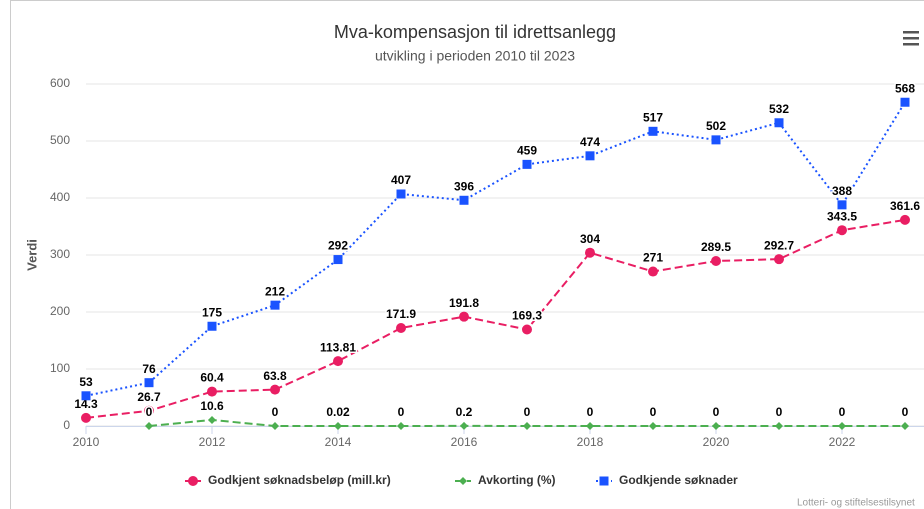 The width and height of the screenshot is (924, 509). What do you see at coordinates (905, 88) in the screenshot?
I see `data-label: 568` at bounding box center [905, 88].